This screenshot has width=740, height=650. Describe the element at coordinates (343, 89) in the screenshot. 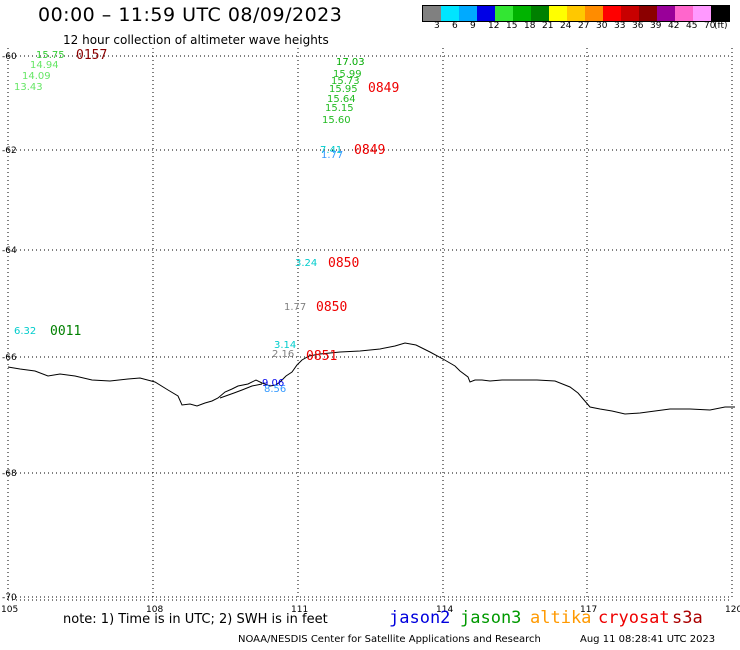

I see `wave-height-value: 15.95` at that location.